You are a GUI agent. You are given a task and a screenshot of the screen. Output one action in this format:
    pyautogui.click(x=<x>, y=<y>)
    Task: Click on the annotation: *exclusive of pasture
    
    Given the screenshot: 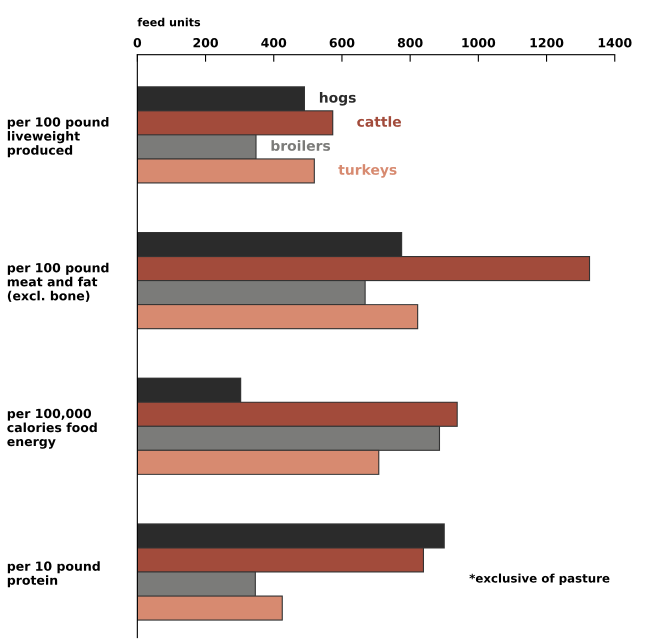 What is the action you would take?
    pyautogui.click(x=539, y=579)
    